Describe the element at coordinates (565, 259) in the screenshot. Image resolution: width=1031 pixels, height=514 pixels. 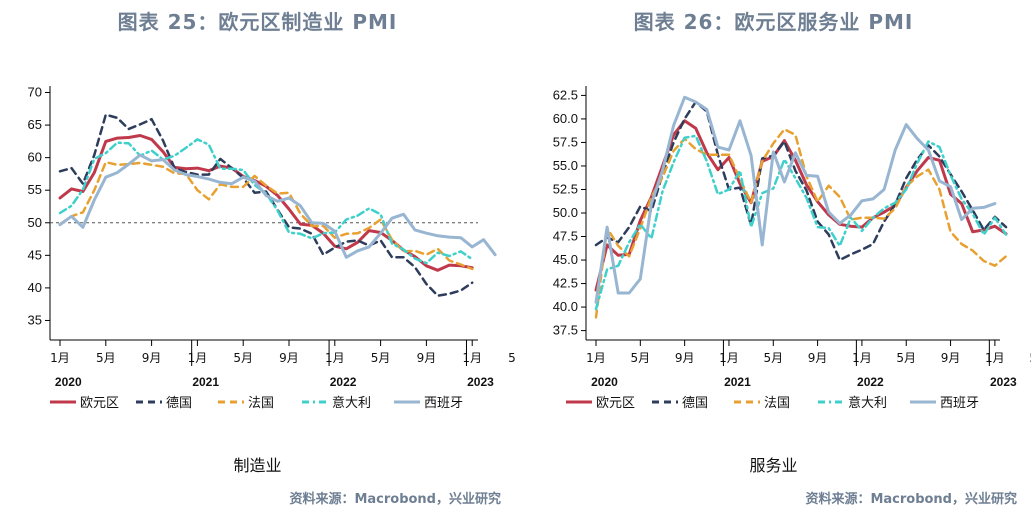
I see `y-tick-label: 45.0` at that location.